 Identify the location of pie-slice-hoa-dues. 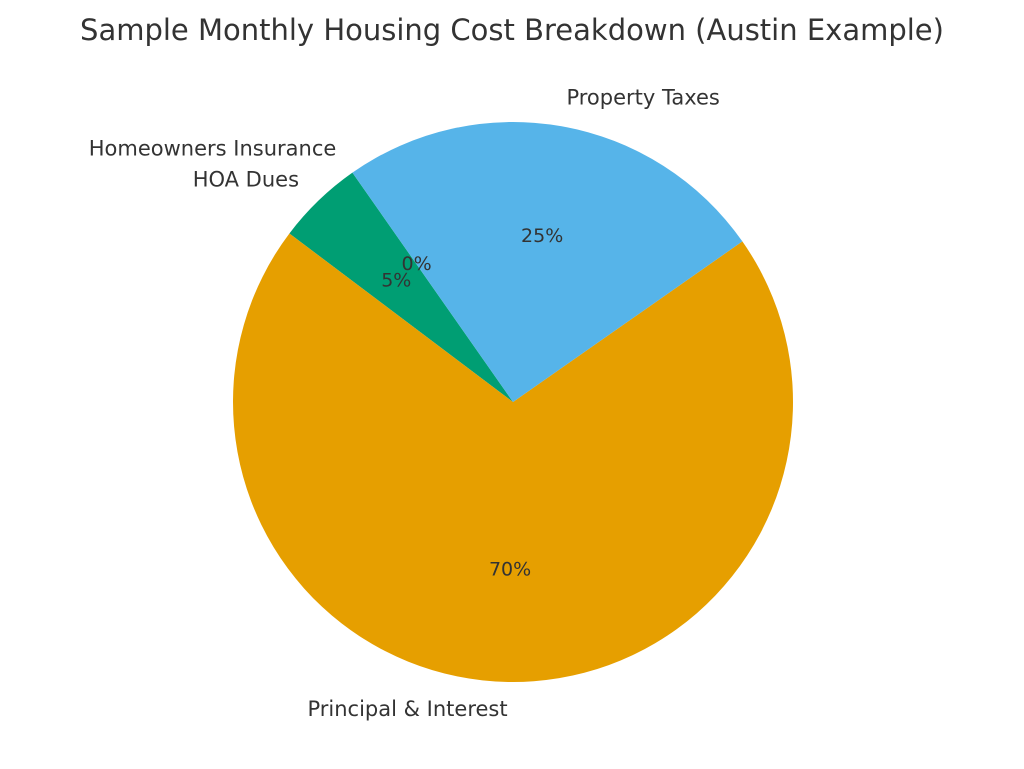
(401, 287).